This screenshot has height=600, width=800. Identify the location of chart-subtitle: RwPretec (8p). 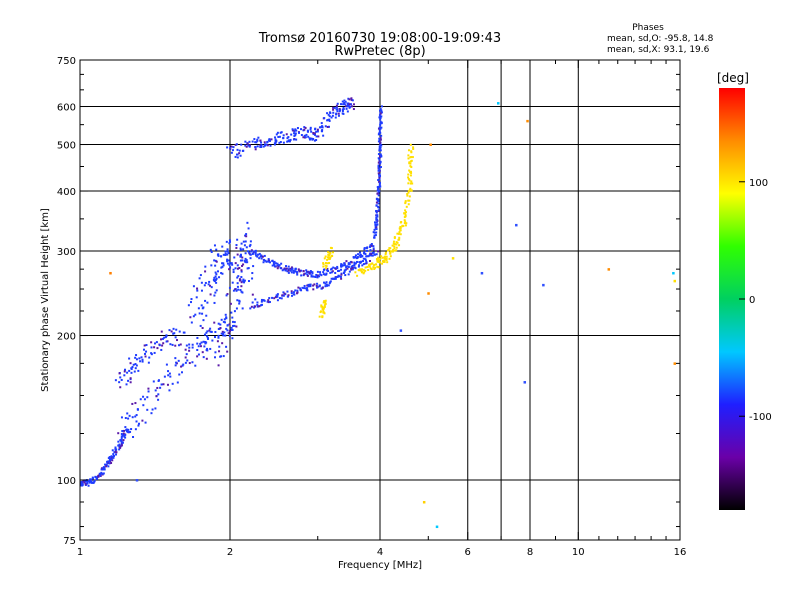
(379, 51).